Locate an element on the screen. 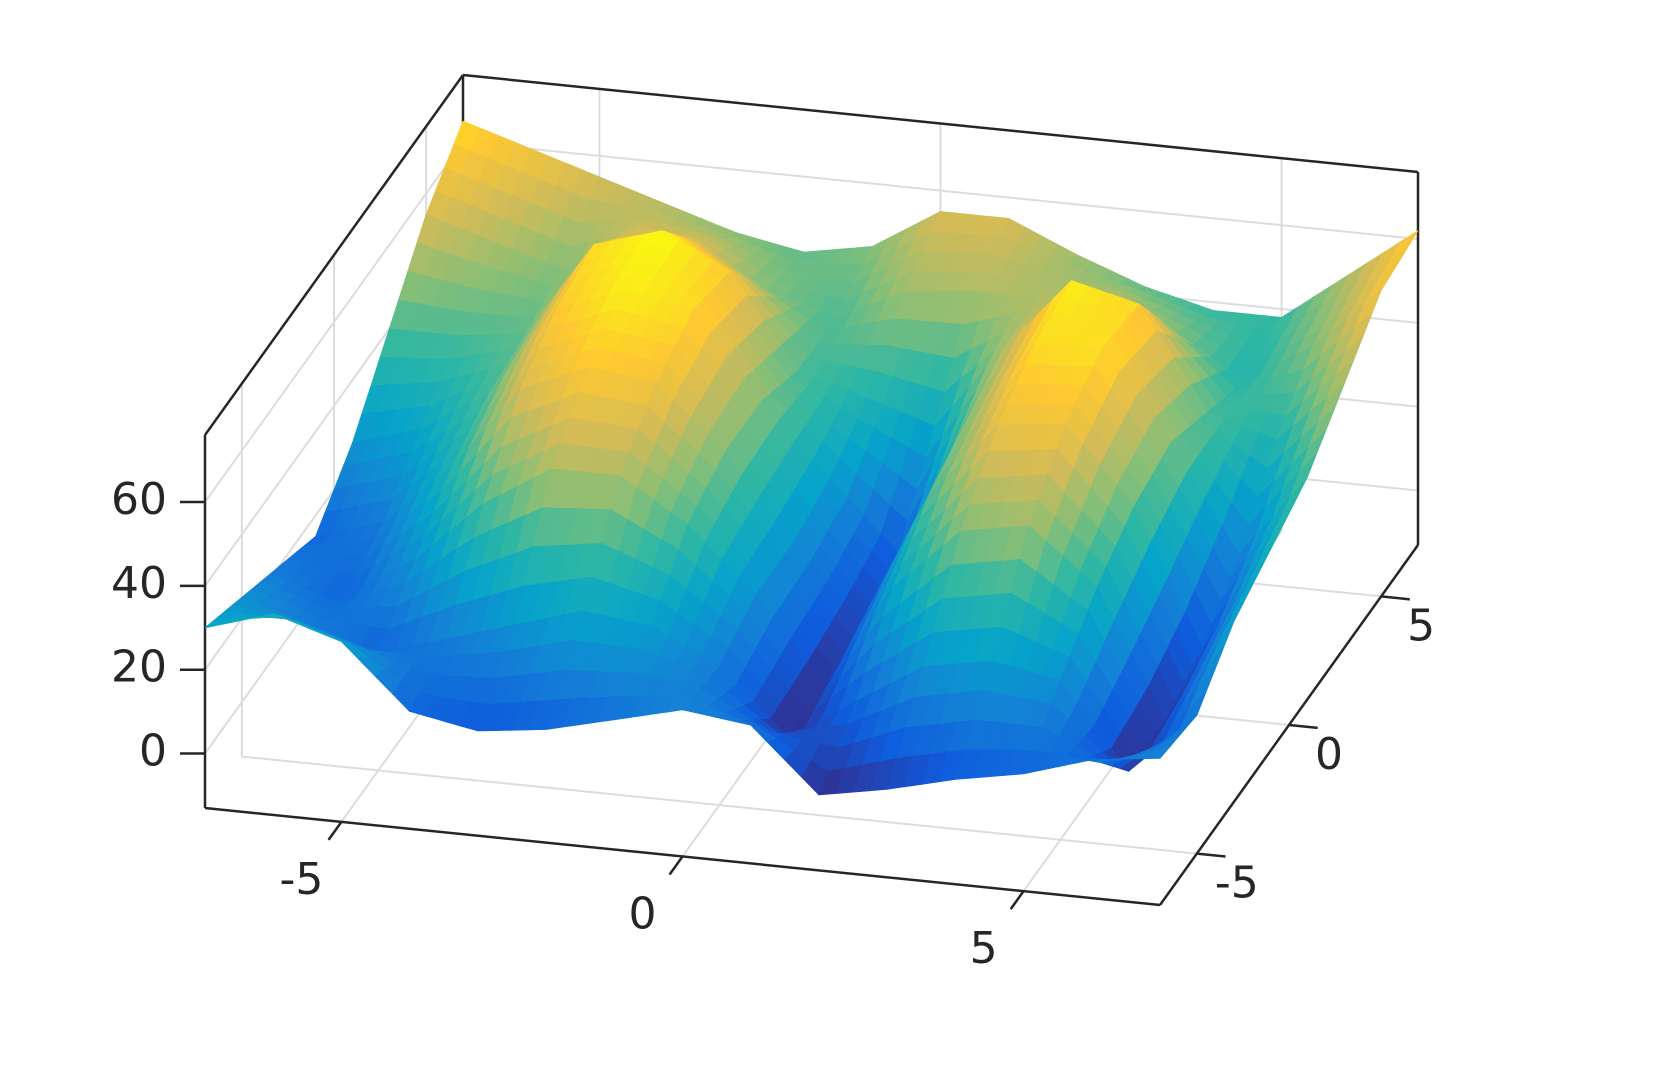 This screenshot has height=1078, width=1661. y-tick-label: -5 is located at coordinates (1237, 883).